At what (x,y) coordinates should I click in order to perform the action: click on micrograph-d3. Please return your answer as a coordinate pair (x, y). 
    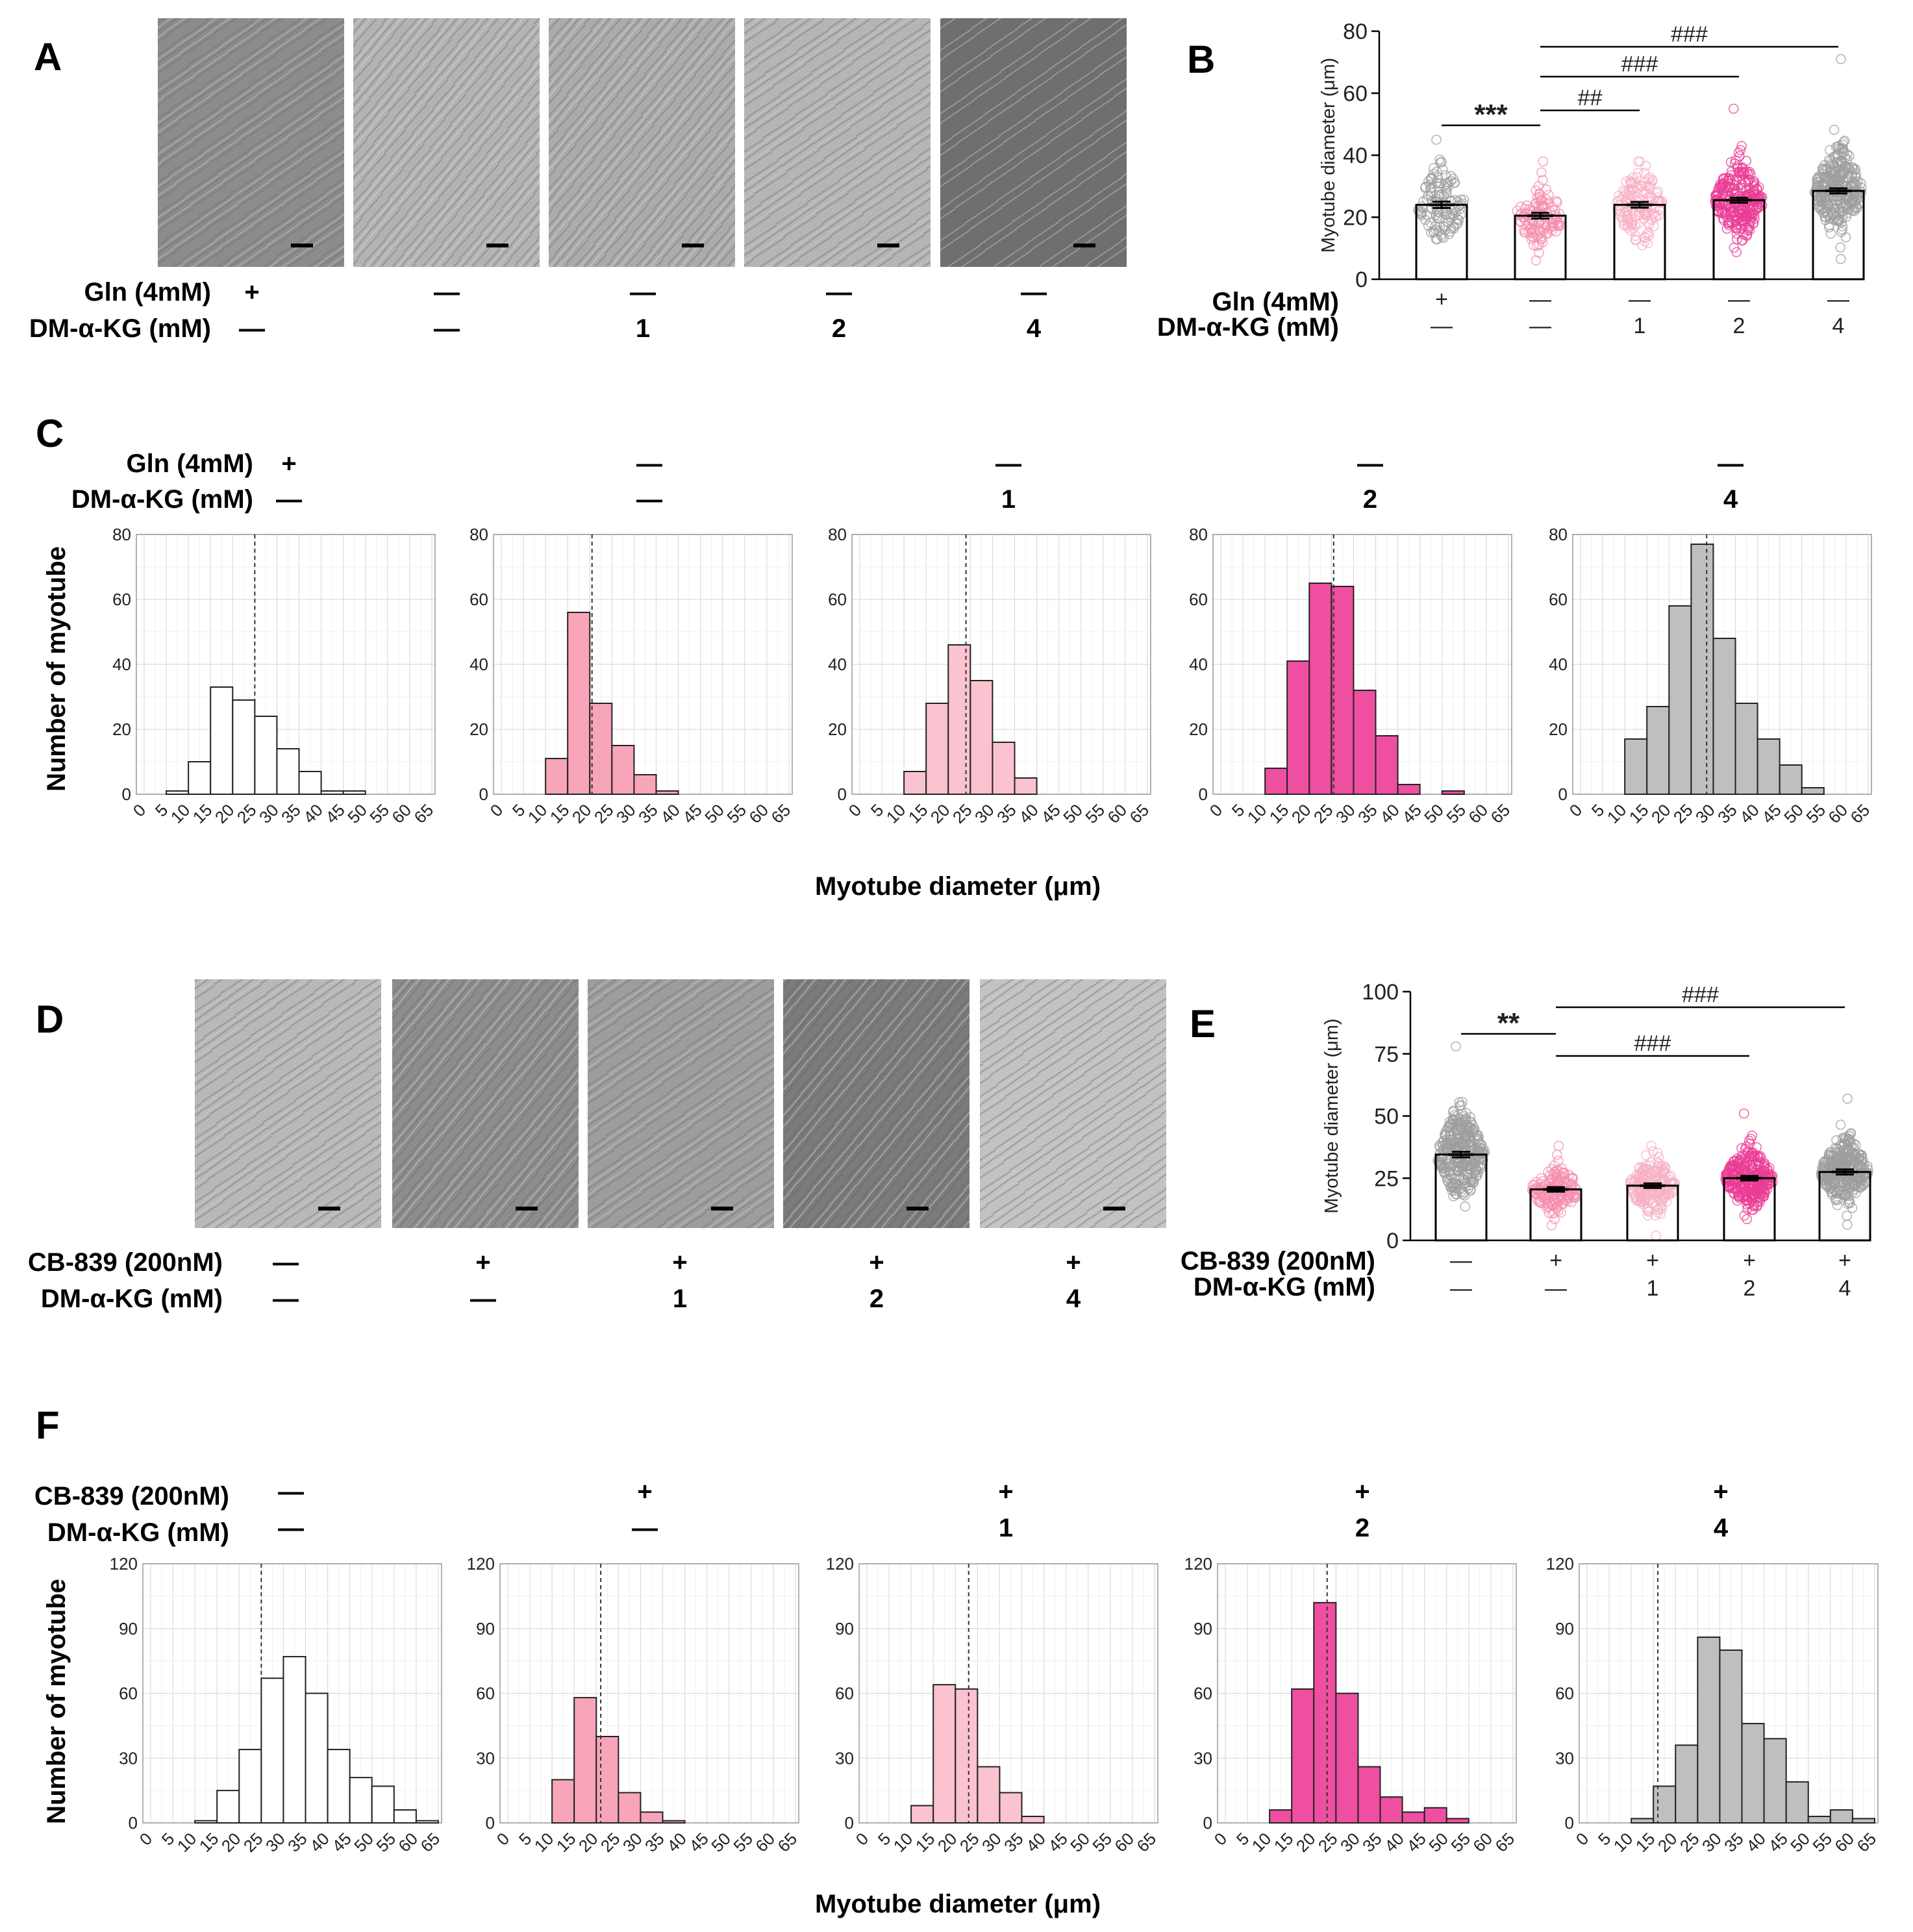
    Looking at the image, I should click on (681, 1103).